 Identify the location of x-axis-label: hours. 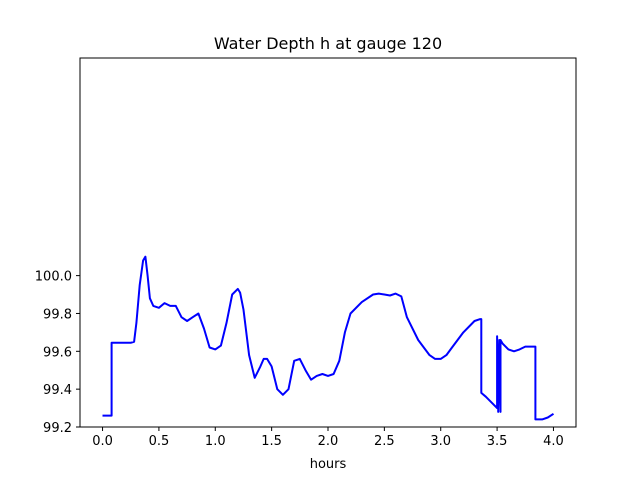
(328, 464).